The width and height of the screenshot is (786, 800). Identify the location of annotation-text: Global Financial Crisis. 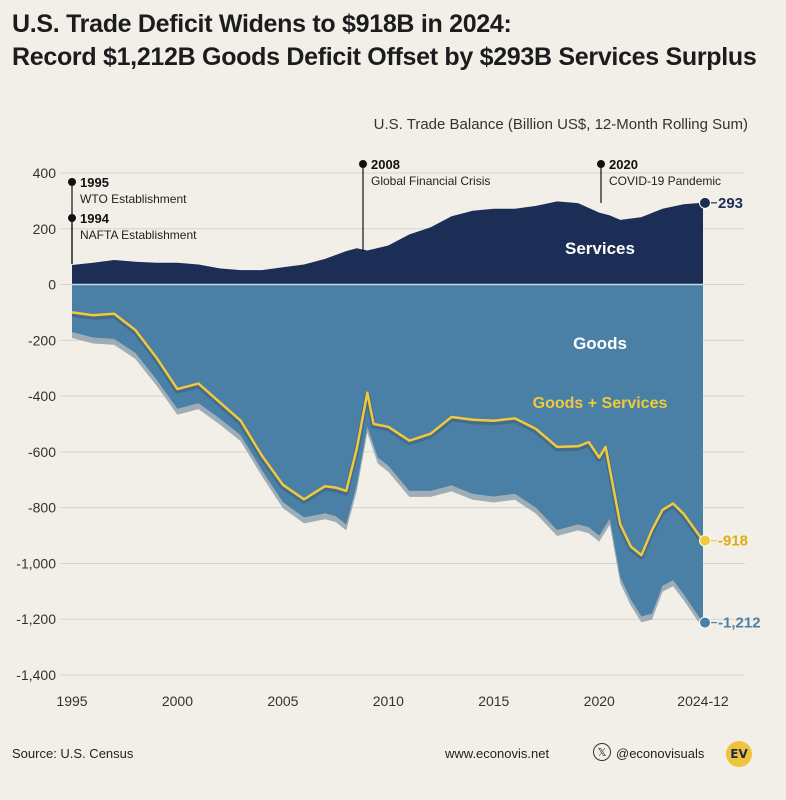
(430, 181).